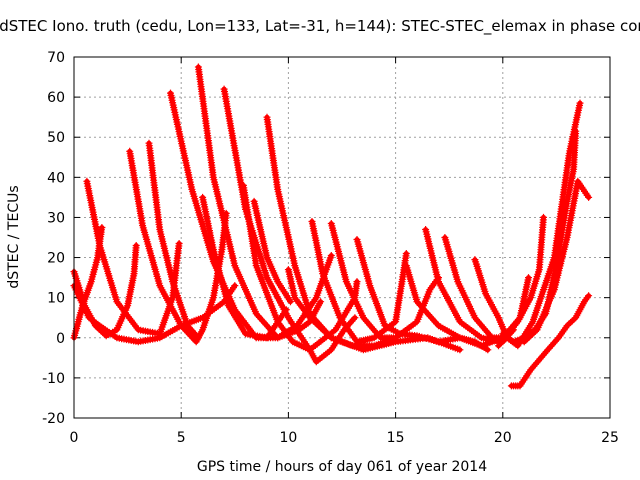 The image size is (640, 480). I want to click on x-axis-label: GPS time / hours of day 061 of year 2014, so click(342, 467).